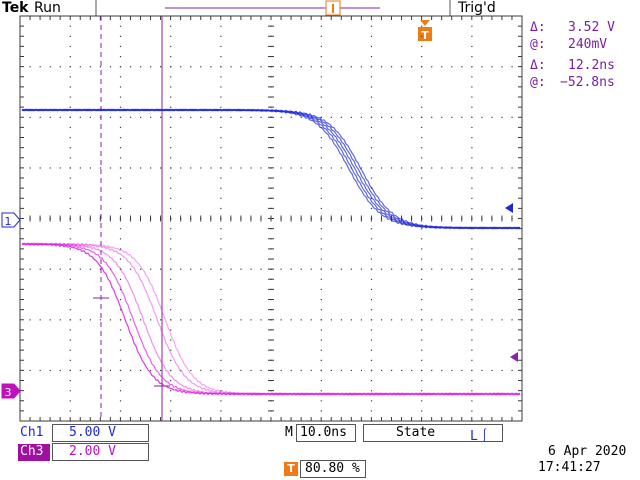 The width and height of the screenshot is (640, 480). I want to click on ch3-scale: 2.00 V, so click(100, 452).